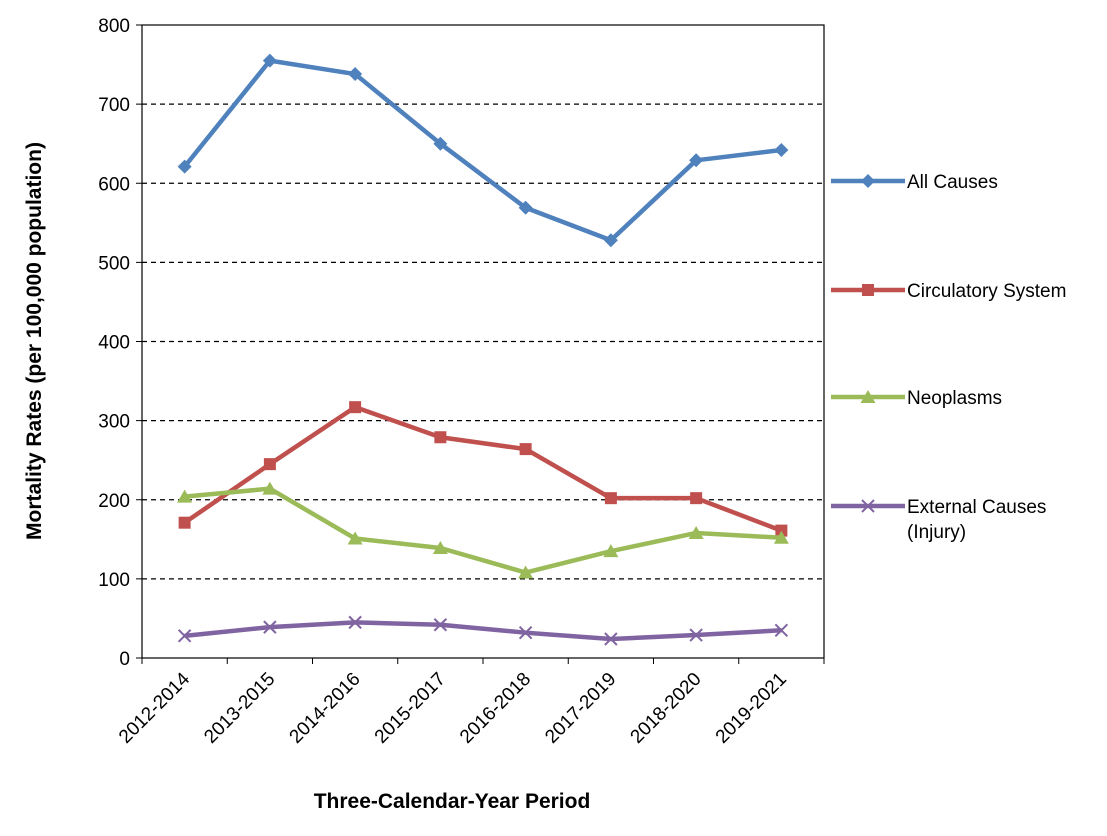 Image resolution: width=1107 pixels, height=836 pixels. What do you see at coordinates (580, 708) in the screenshot?
I see `x-tick-label: 2017-2019` at bounding box center [580, 708].